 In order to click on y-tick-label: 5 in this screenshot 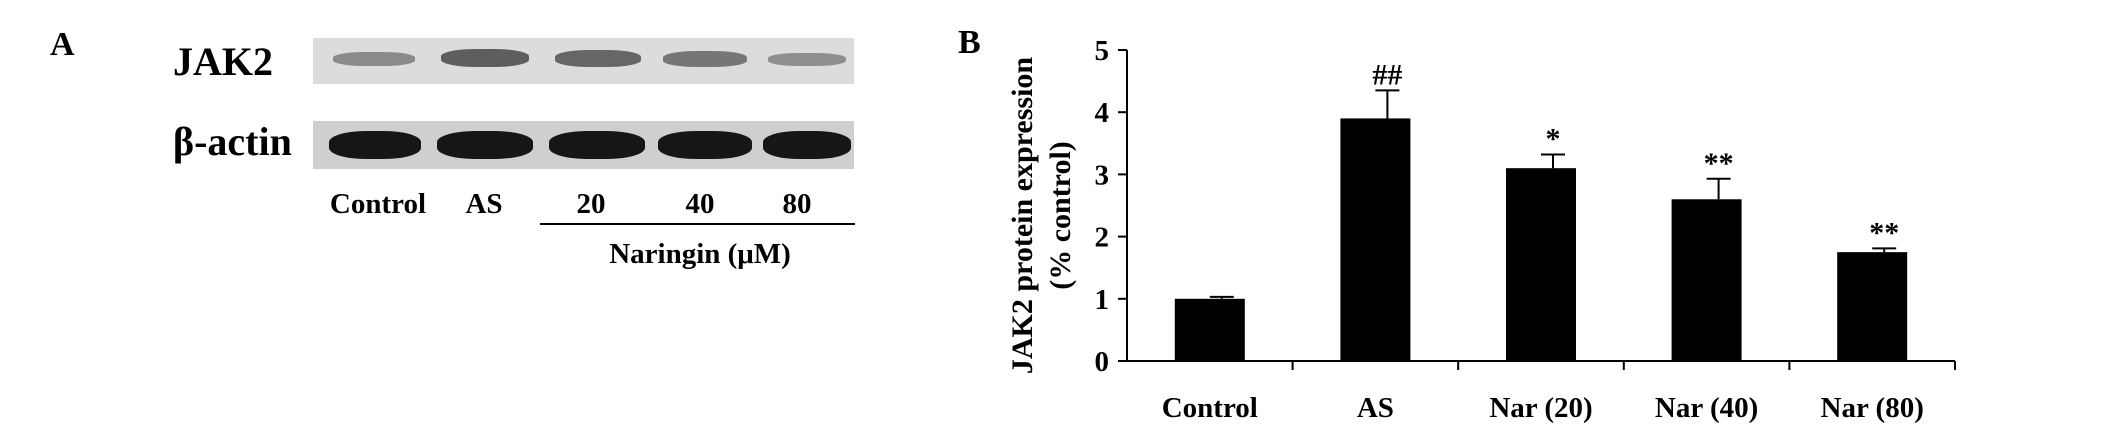, I will do `click(1102, 51)`.